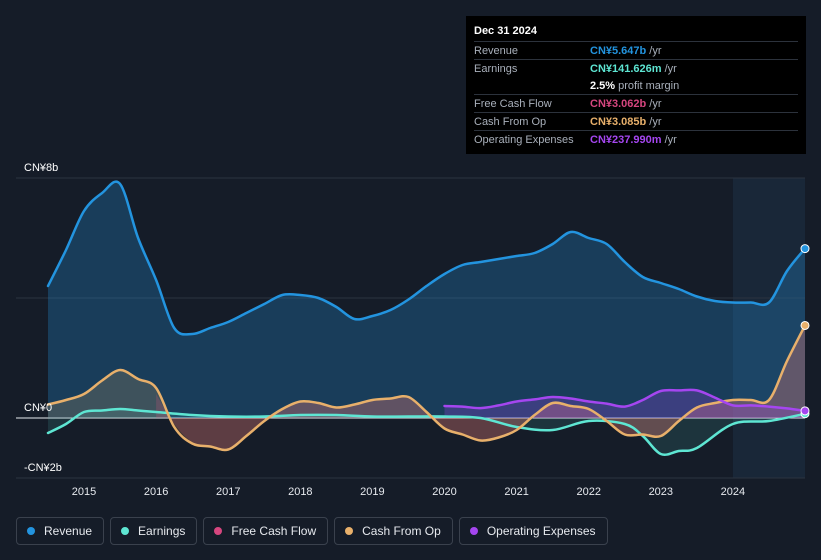  I want to click on highlight-band, so click(768, 328).